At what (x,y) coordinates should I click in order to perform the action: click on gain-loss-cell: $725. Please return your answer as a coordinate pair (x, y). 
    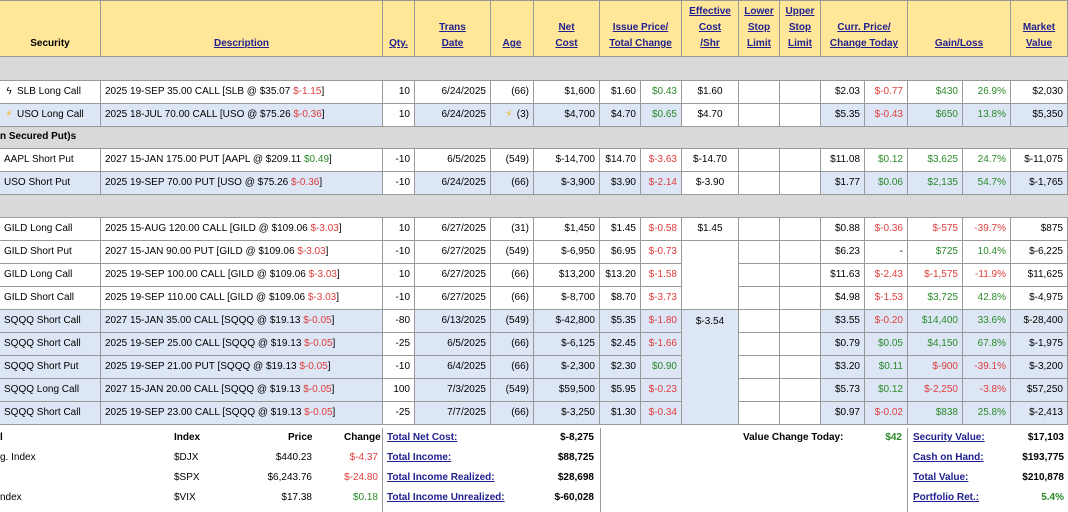
    Looking at the image, I should click on (935, 252).